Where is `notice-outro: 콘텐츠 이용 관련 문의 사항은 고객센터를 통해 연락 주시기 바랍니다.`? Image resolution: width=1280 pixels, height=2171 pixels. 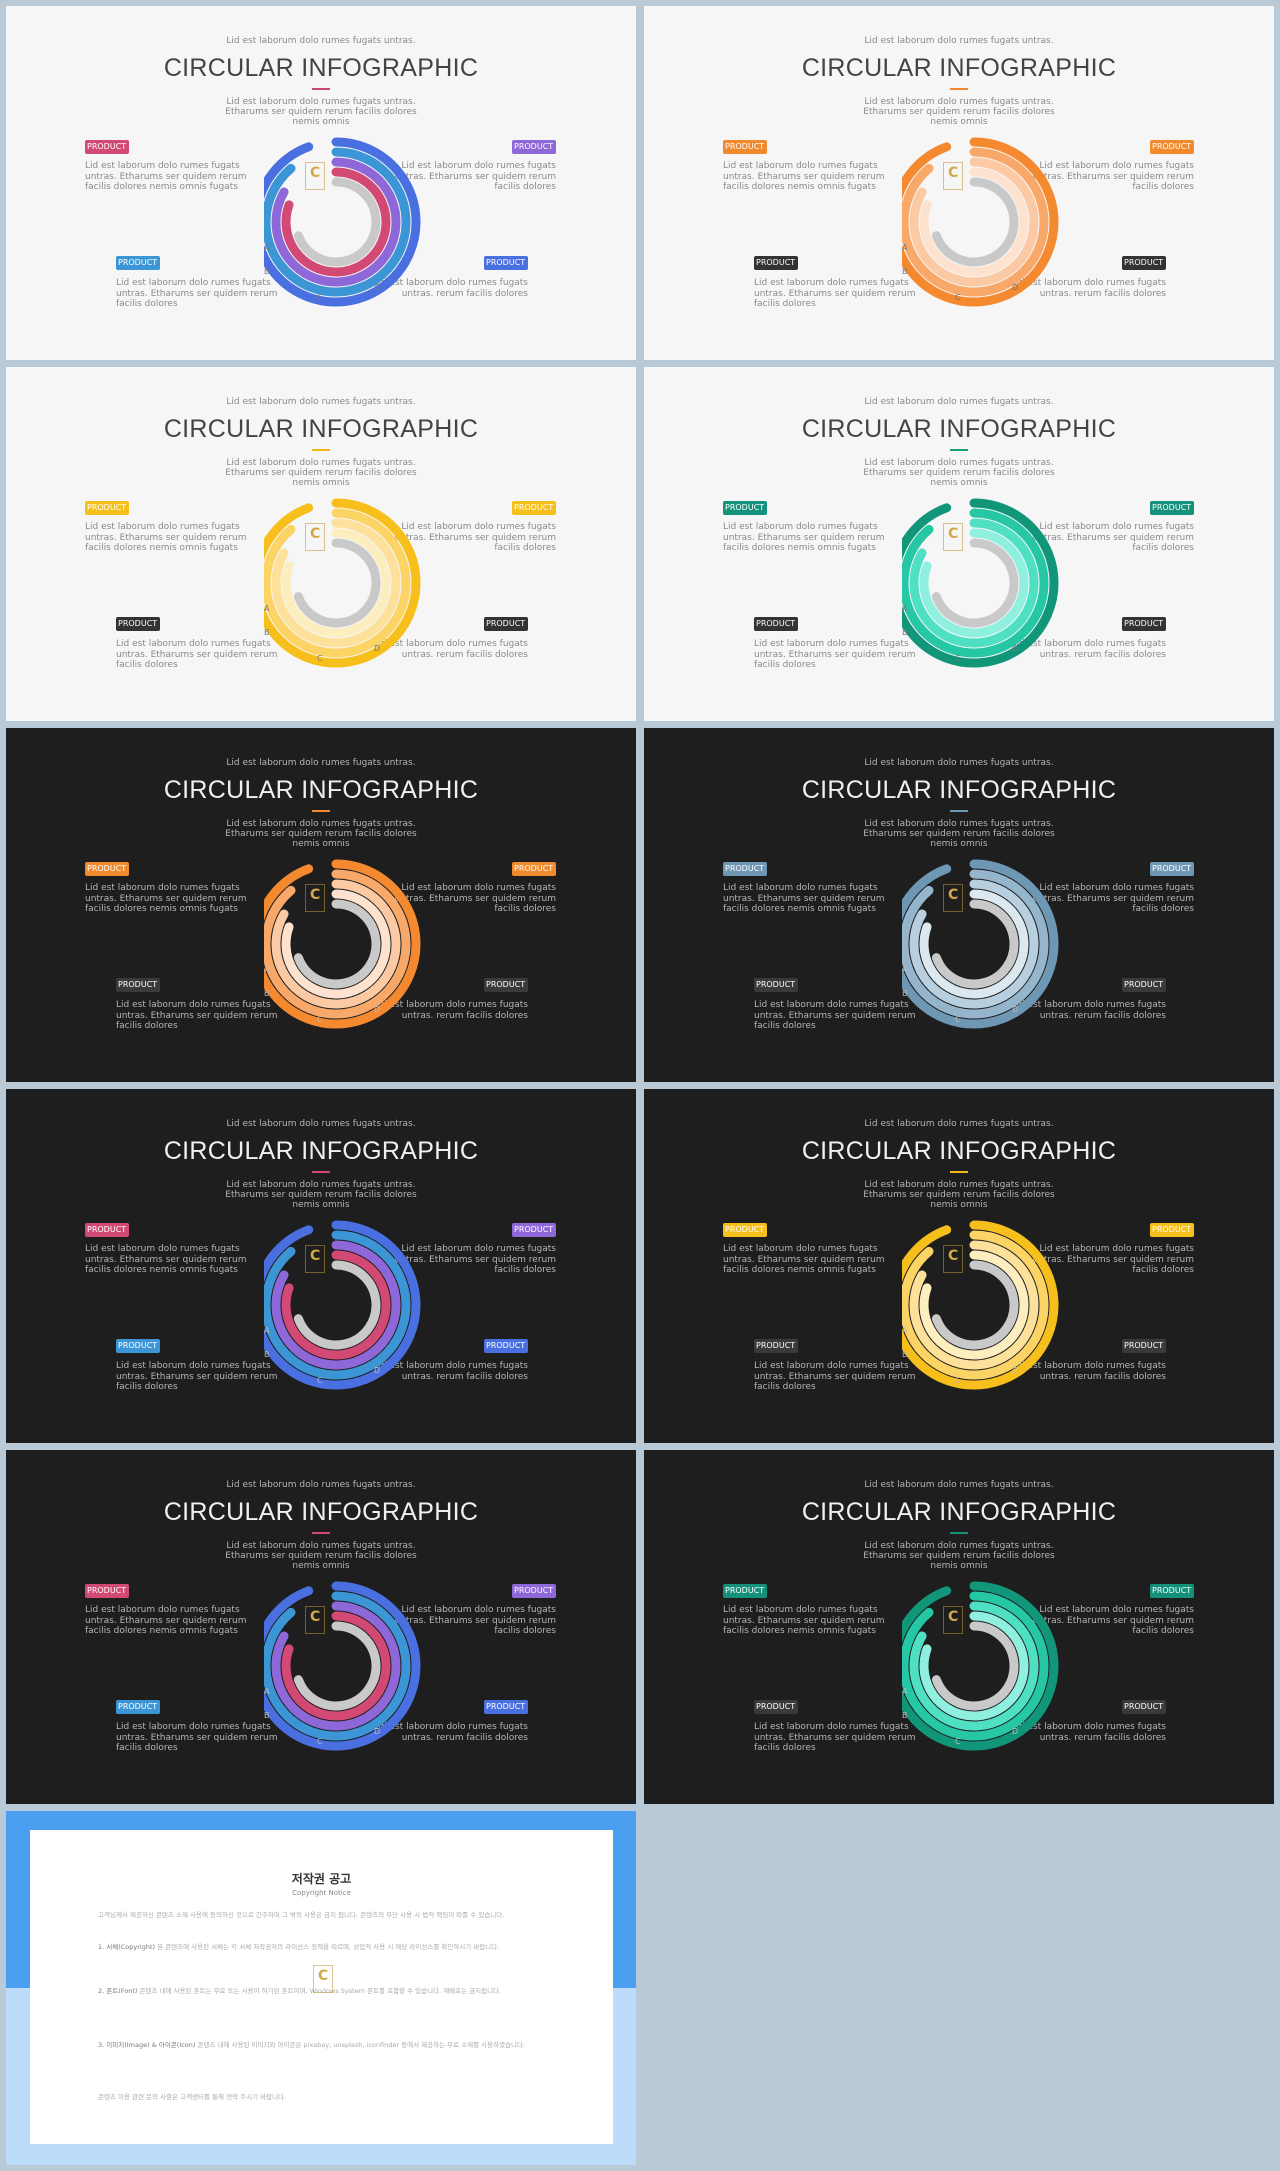 notice-outro: 콘텐츠 이용 관련 문의 사항은 고객센터를 통해 연락 주시기 바랍니다. is located at coordinates (192, 2097).